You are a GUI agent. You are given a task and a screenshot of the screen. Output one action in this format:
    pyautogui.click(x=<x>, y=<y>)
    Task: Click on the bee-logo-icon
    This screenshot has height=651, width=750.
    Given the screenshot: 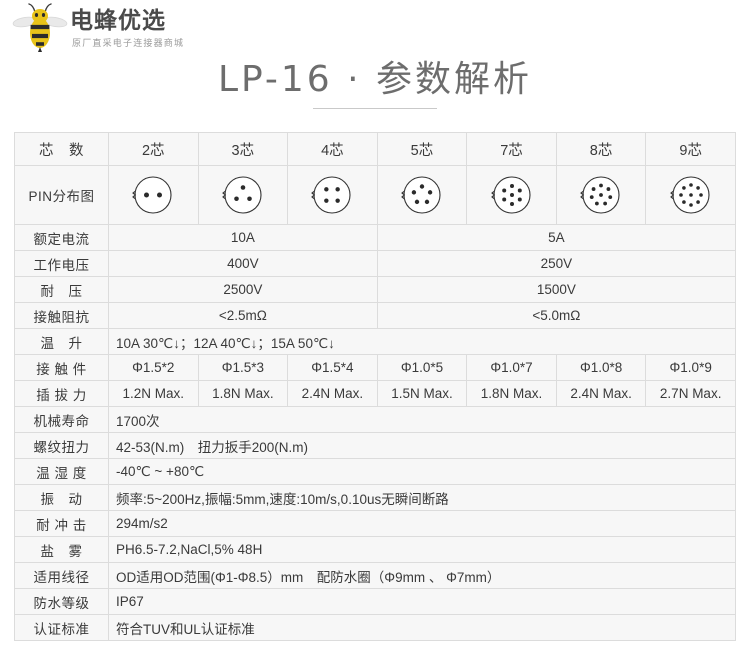 What is the action you would take?
    pyautogui.click(x=40, y=28)
    